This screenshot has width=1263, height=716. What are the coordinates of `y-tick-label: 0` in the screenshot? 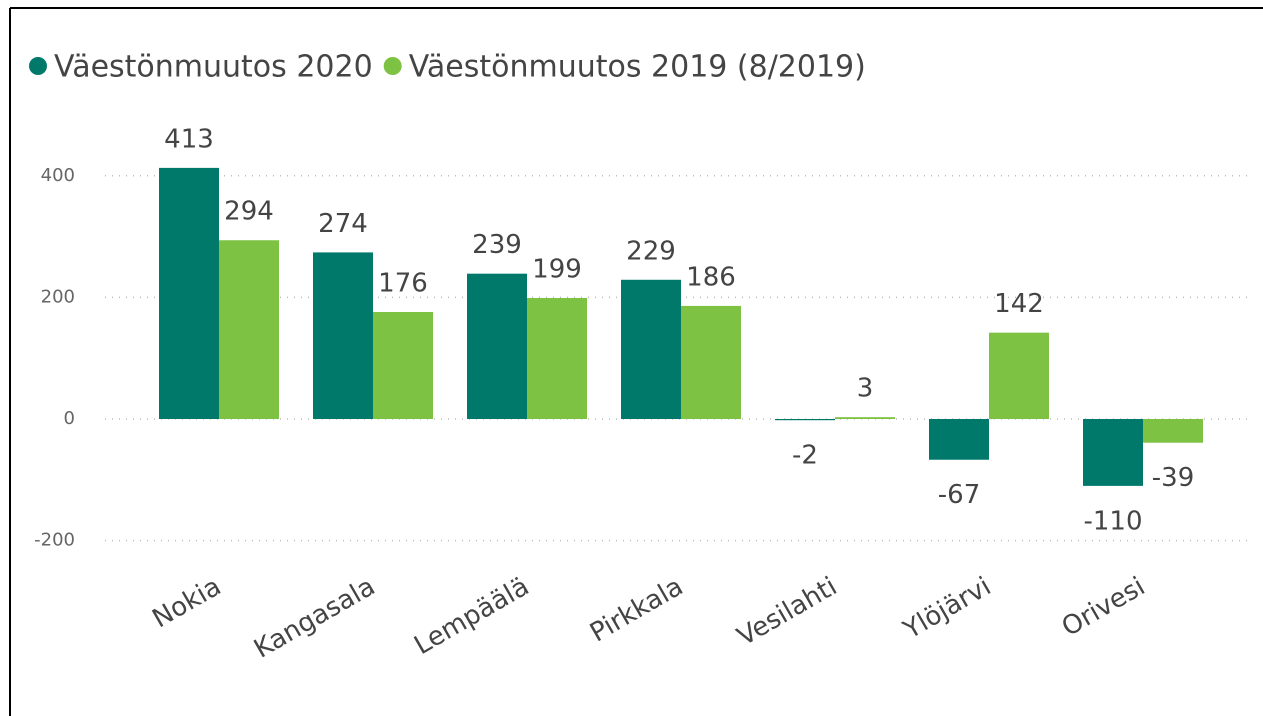 It's located at (69, 418).